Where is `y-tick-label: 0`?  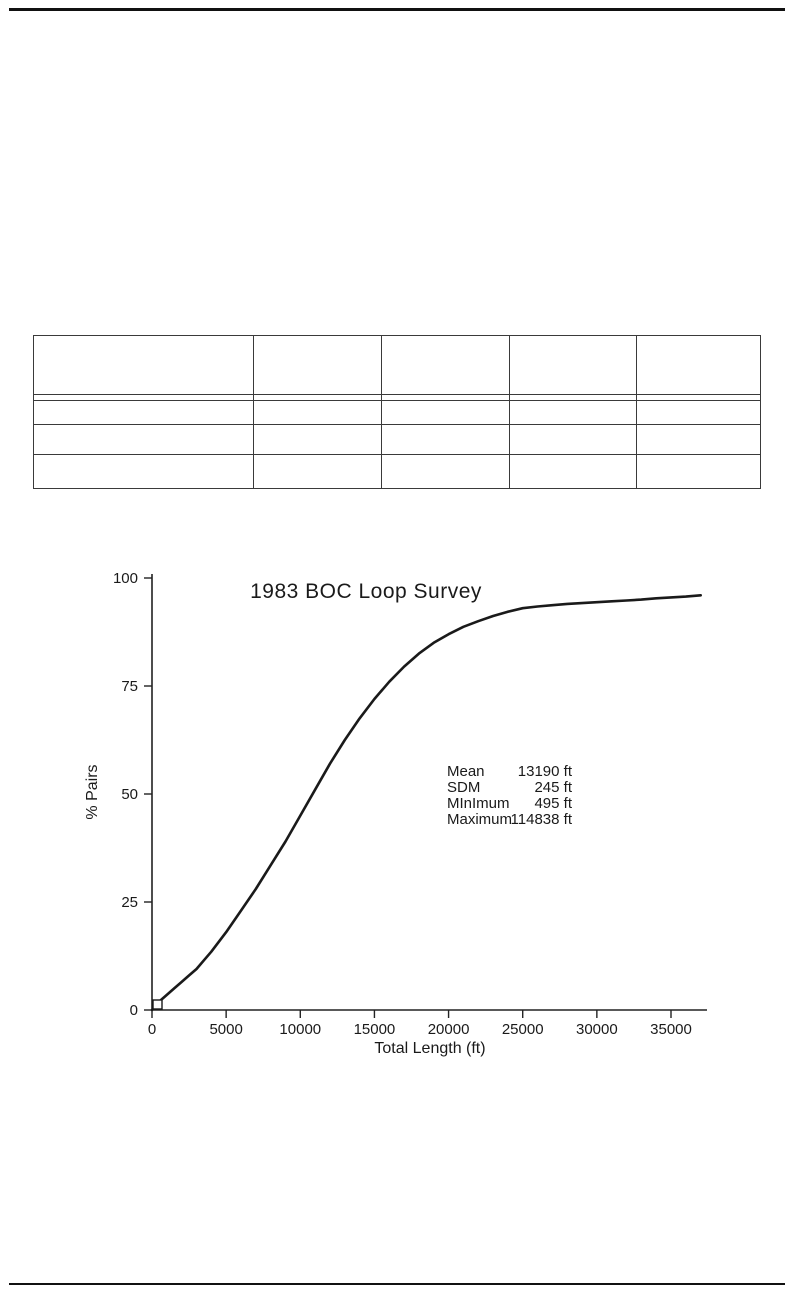 y-tick-label: 0 is located at coordinates (134, 1010).